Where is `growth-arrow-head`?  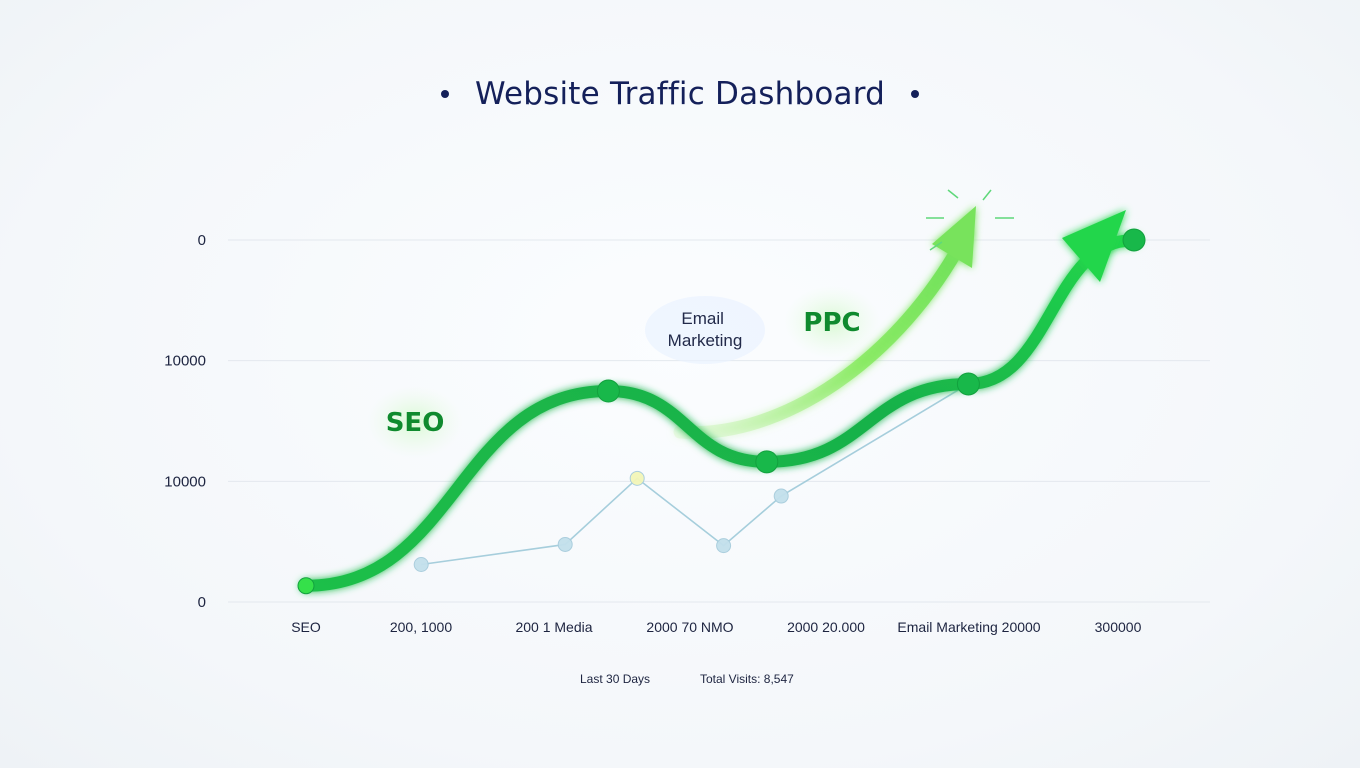
growth-arrow-head is located at coordinates (954, 237).